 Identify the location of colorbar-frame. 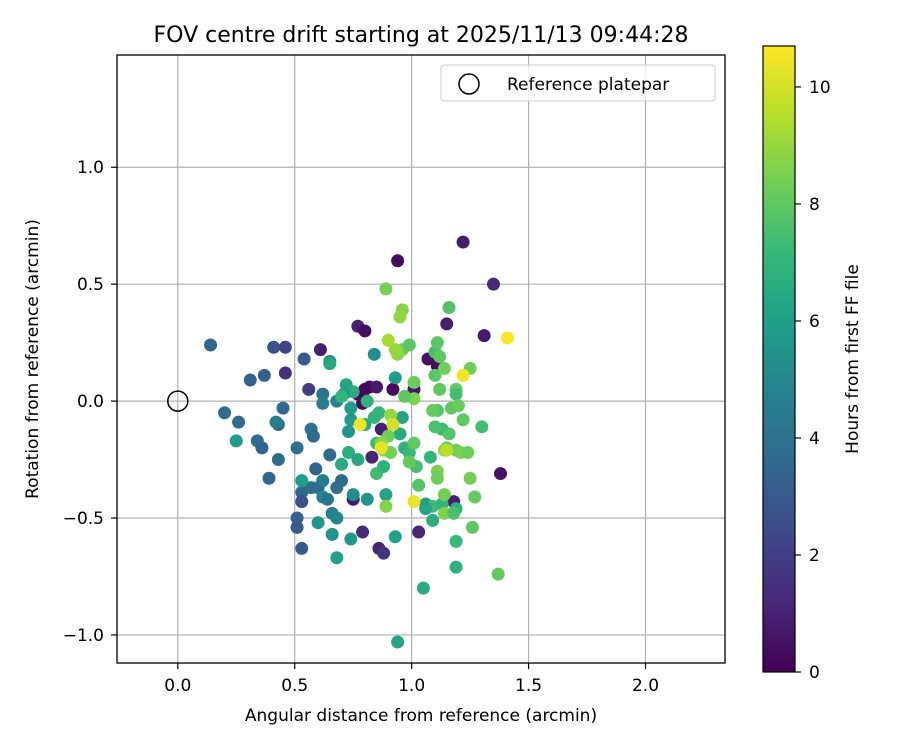
(779, 359).